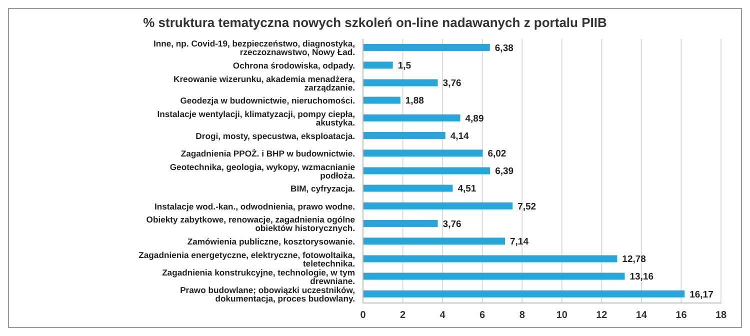  Describe the element at coordinates (642, 277) in the screenshot. I see `data-label: 13,16` at that location.